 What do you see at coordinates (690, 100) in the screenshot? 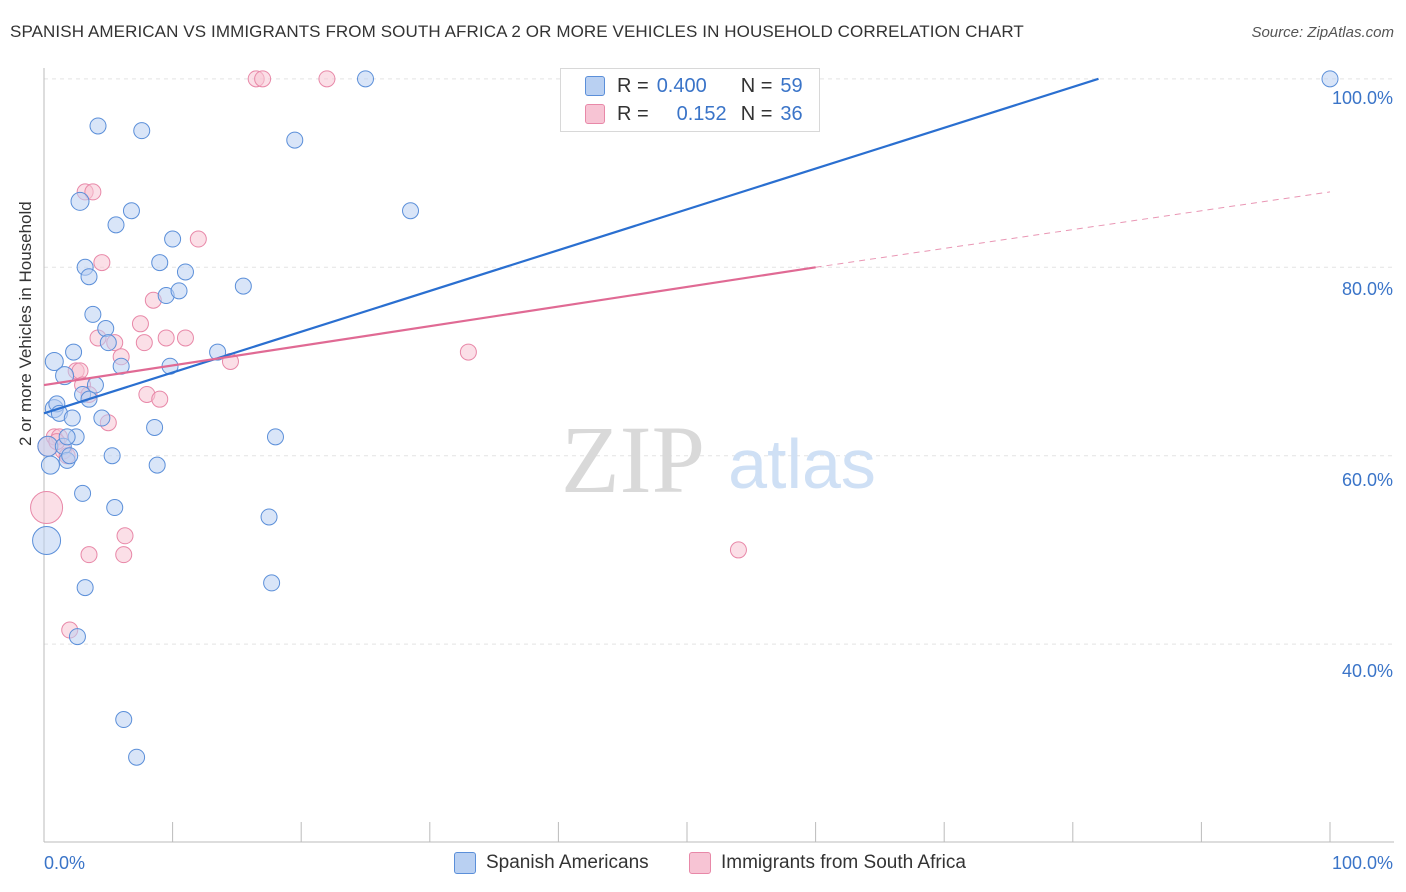
I see `correlation-legend: R = 0.400 N = 59 R = 0.152 N = 36` at bounding box center [690, 100].